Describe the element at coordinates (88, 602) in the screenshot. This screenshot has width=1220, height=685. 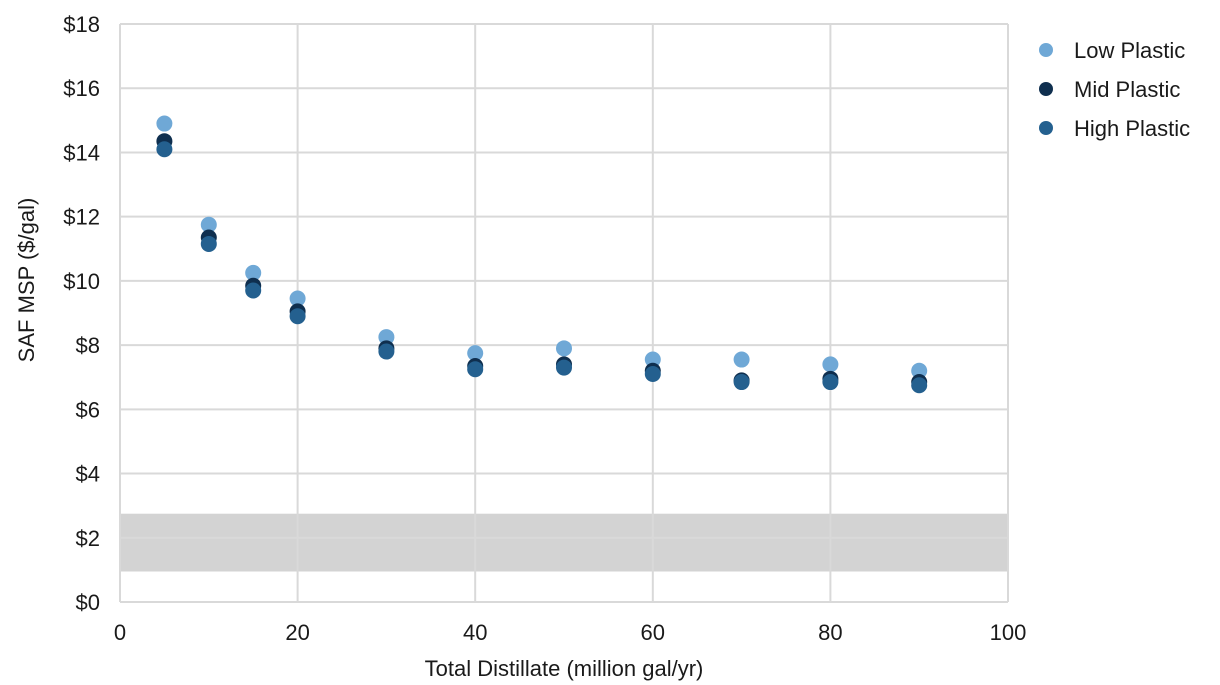
I see `y-tick-label: $0` at that location.